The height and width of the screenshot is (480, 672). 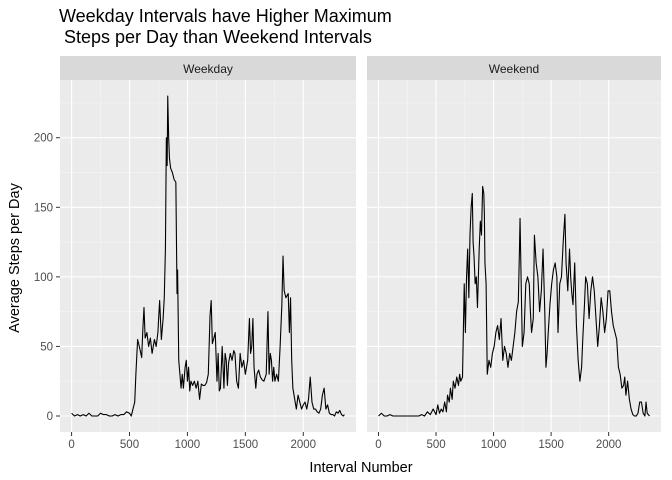 I want to click on chart-title-line-2: Steps per Day than Weekend Intervals, so click(x=215, y=37).